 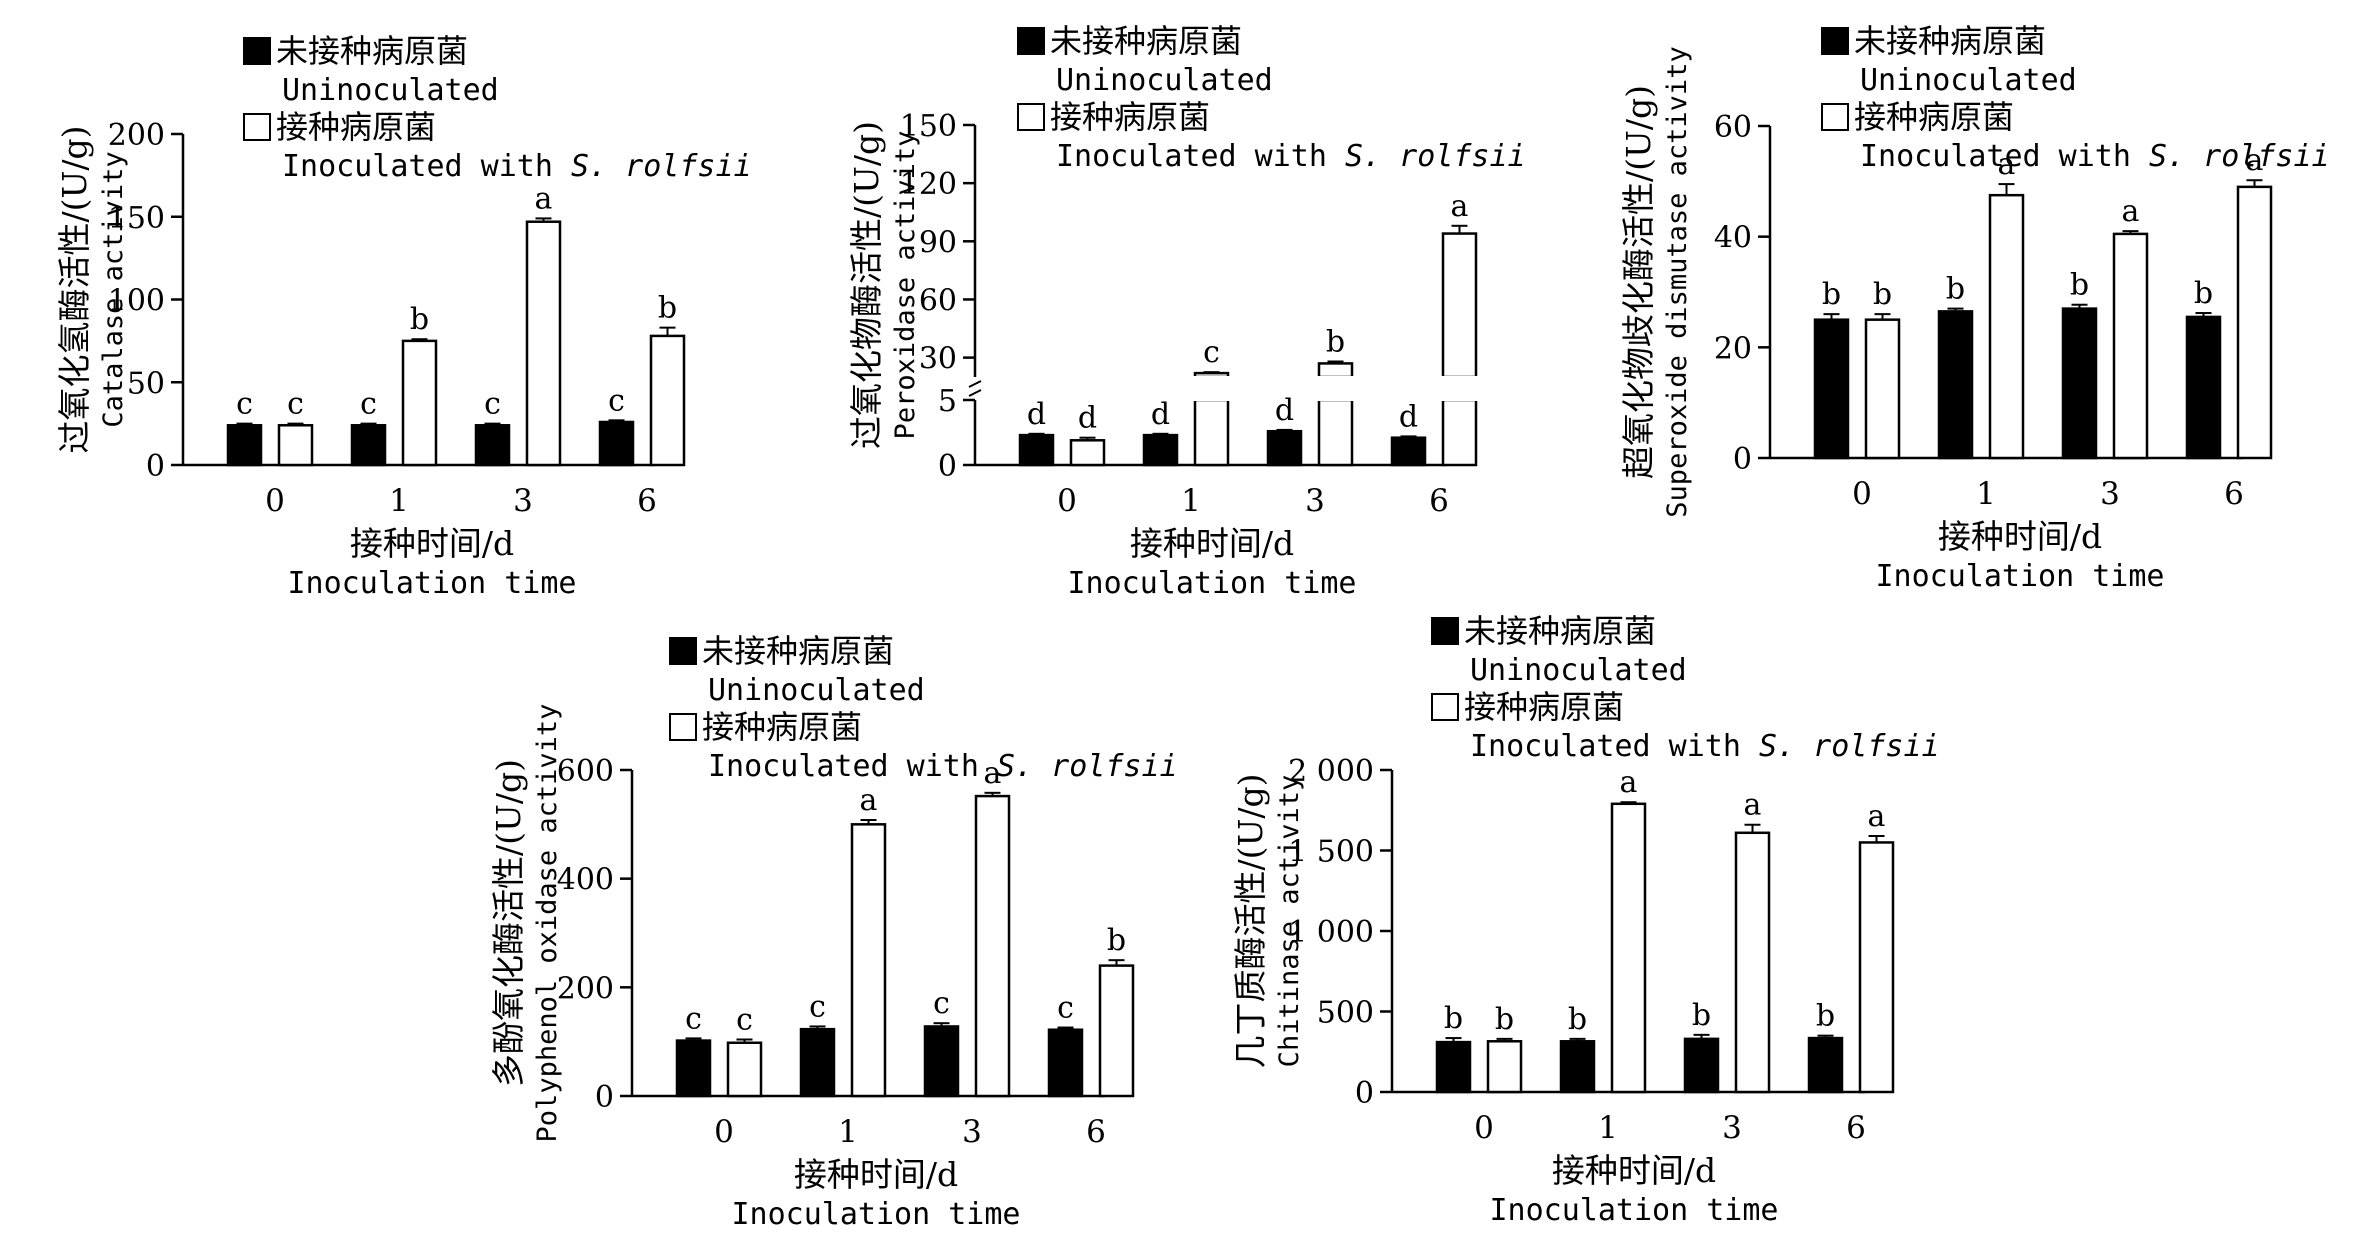 What do you see at coordinates (244, 445) in the screenshot?
I see `bar-catalase-s0-c0` at bounding box center [244, 445].